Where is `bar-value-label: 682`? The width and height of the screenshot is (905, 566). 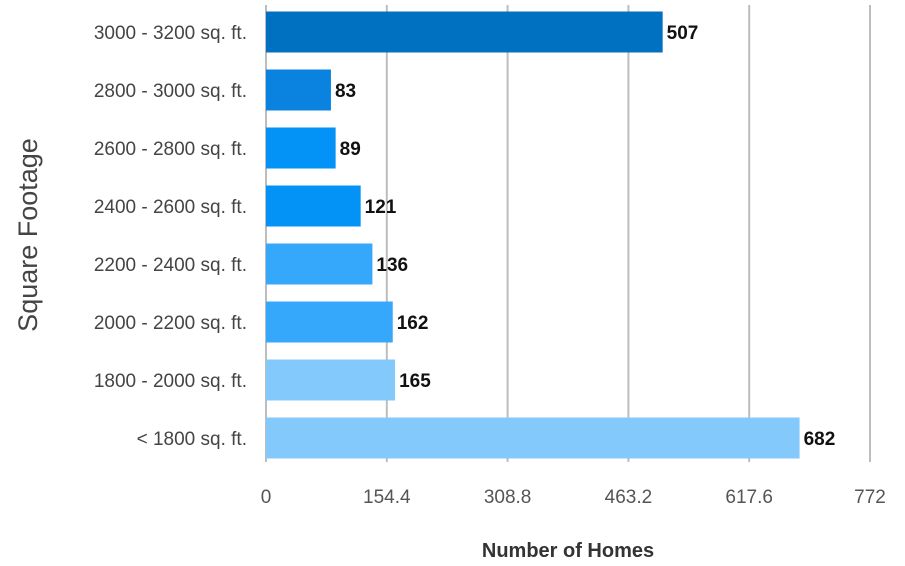
bar-value-label: 682 is located at coordinates (820, 439).